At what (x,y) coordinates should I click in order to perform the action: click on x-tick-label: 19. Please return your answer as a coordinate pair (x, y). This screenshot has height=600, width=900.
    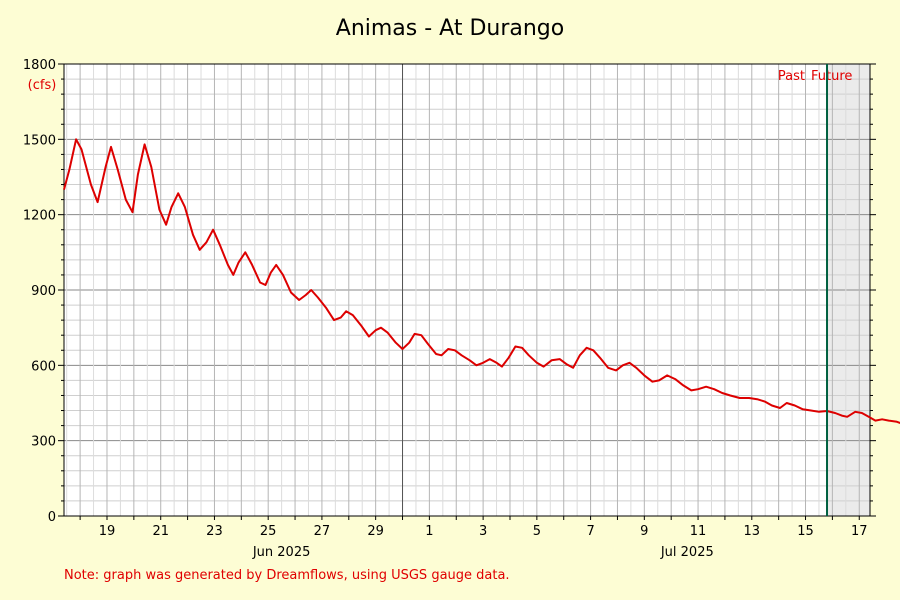
    Looking at the image, I should click on (107, 531).